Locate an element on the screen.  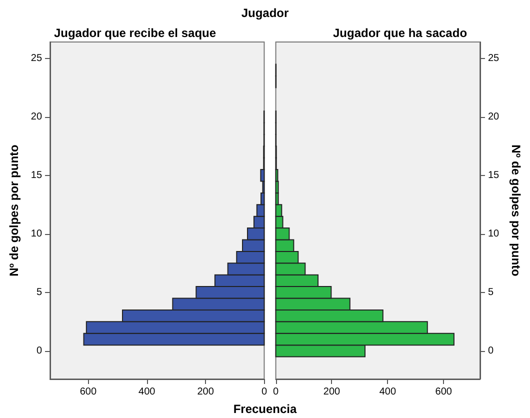
chart-title: Jugador que recibe el saque is located at coordinates (135, 33).